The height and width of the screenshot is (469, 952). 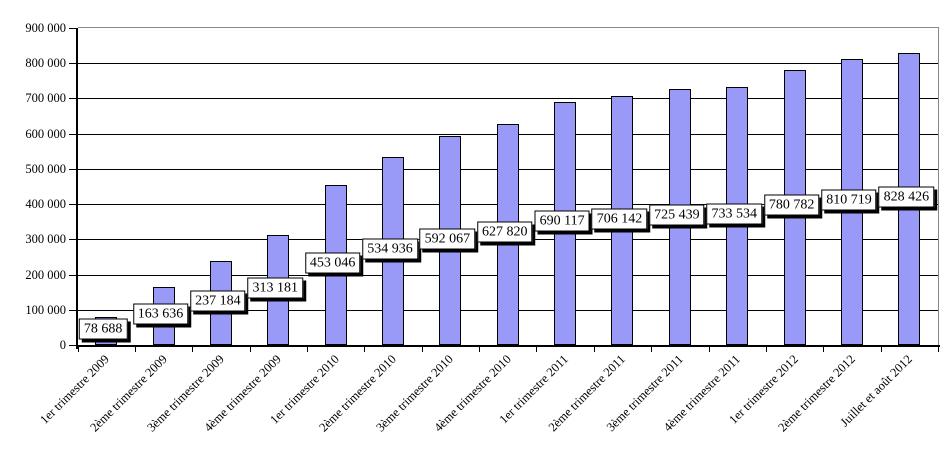 What do you see at coordinates (734, 214) in the screenshot?
I see `bar-value-label: 733 534` at bounding box center [734, 214].